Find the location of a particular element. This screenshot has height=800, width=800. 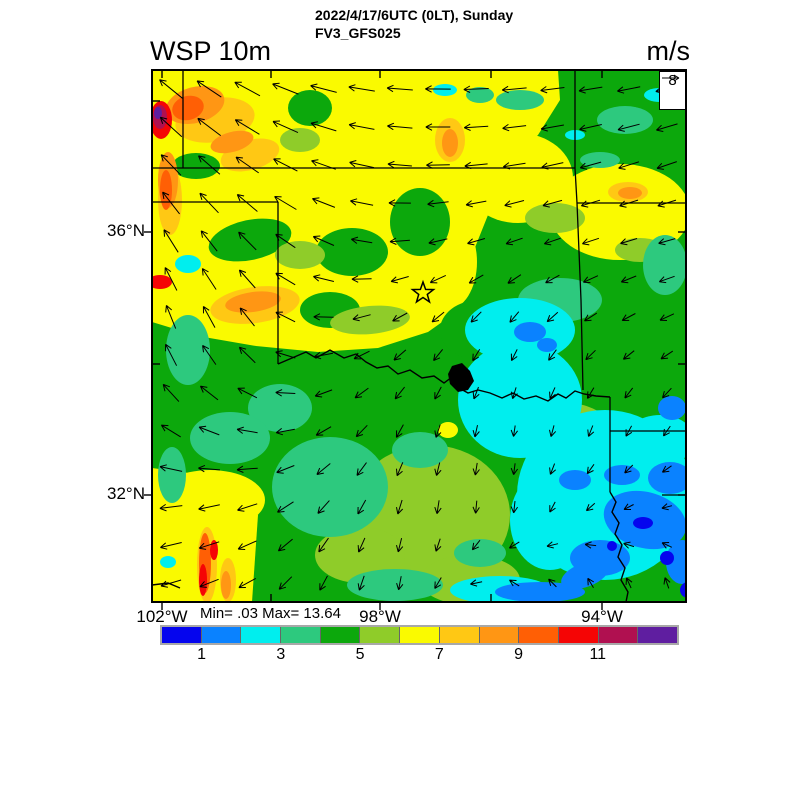

colorbar-tick-label: 5 is located at coordinates (360, 654).